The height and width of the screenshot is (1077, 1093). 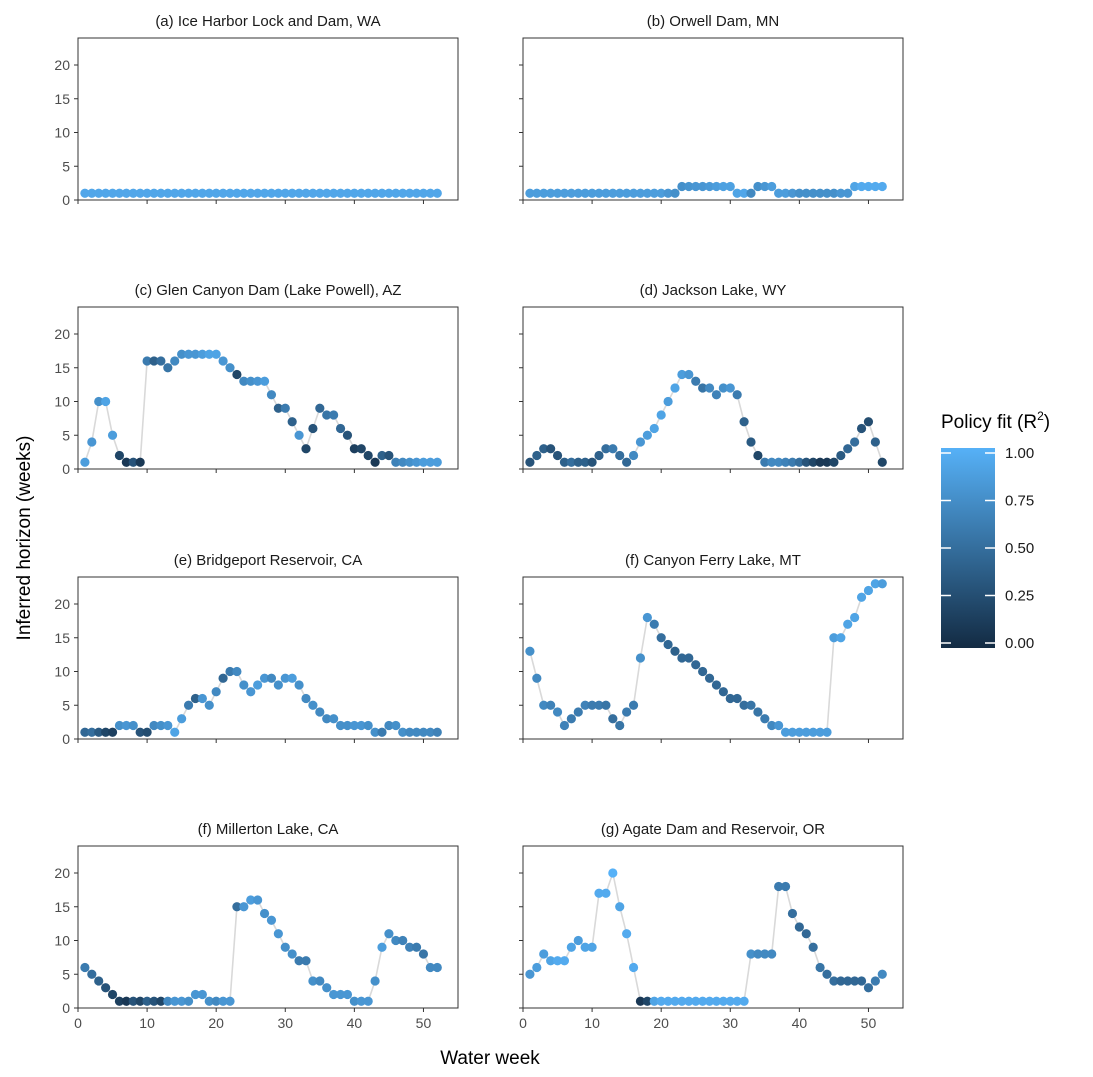 What do you see at coordinates (66, 1008) in the screenshot?
I see `y-tick-label: 0` at bounding box center [66, 1008].